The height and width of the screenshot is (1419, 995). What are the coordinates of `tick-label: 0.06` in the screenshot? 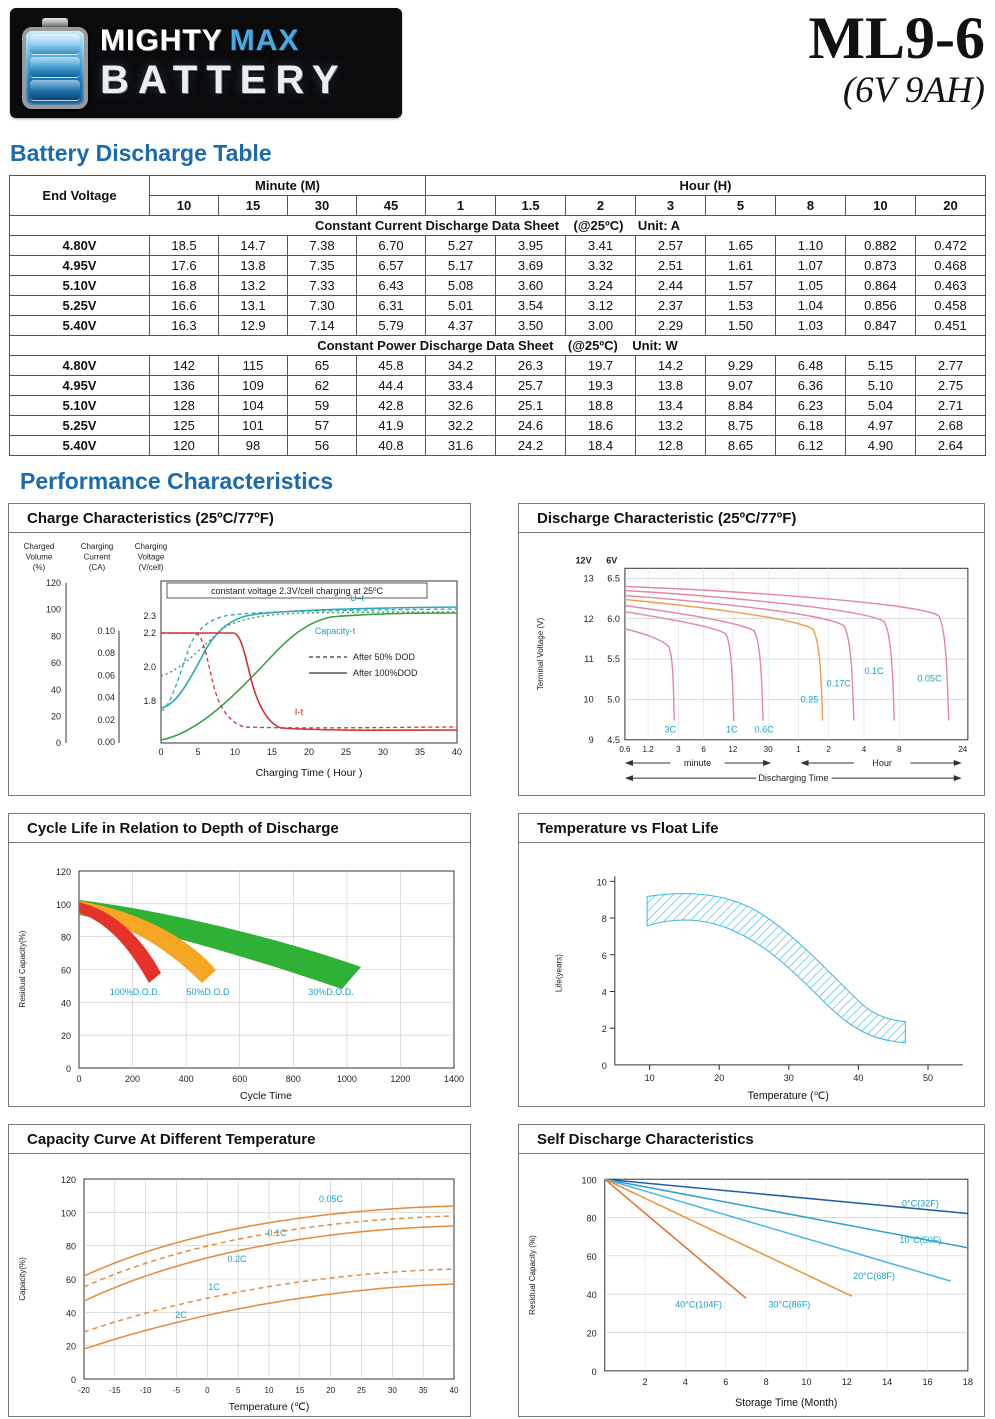 It's located at (106, 675).